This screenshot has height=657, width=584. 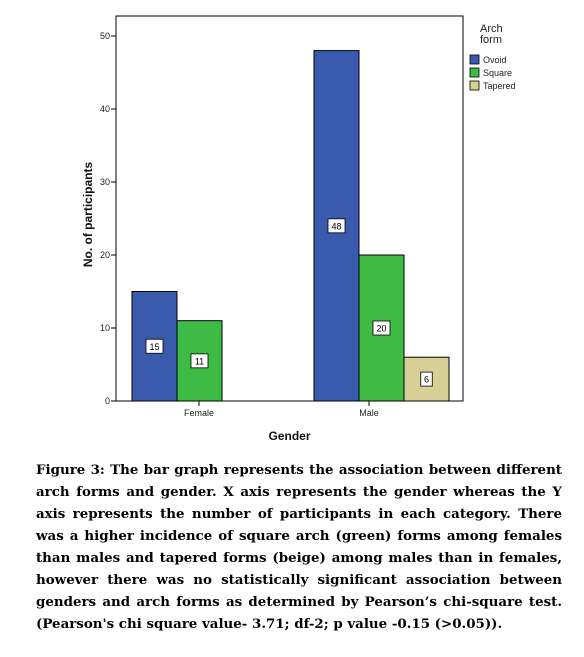 What do you see at coordinates (107, 401) in the screenshot?
I see `y-tick-label: 0` at bounding box center [107, 401].